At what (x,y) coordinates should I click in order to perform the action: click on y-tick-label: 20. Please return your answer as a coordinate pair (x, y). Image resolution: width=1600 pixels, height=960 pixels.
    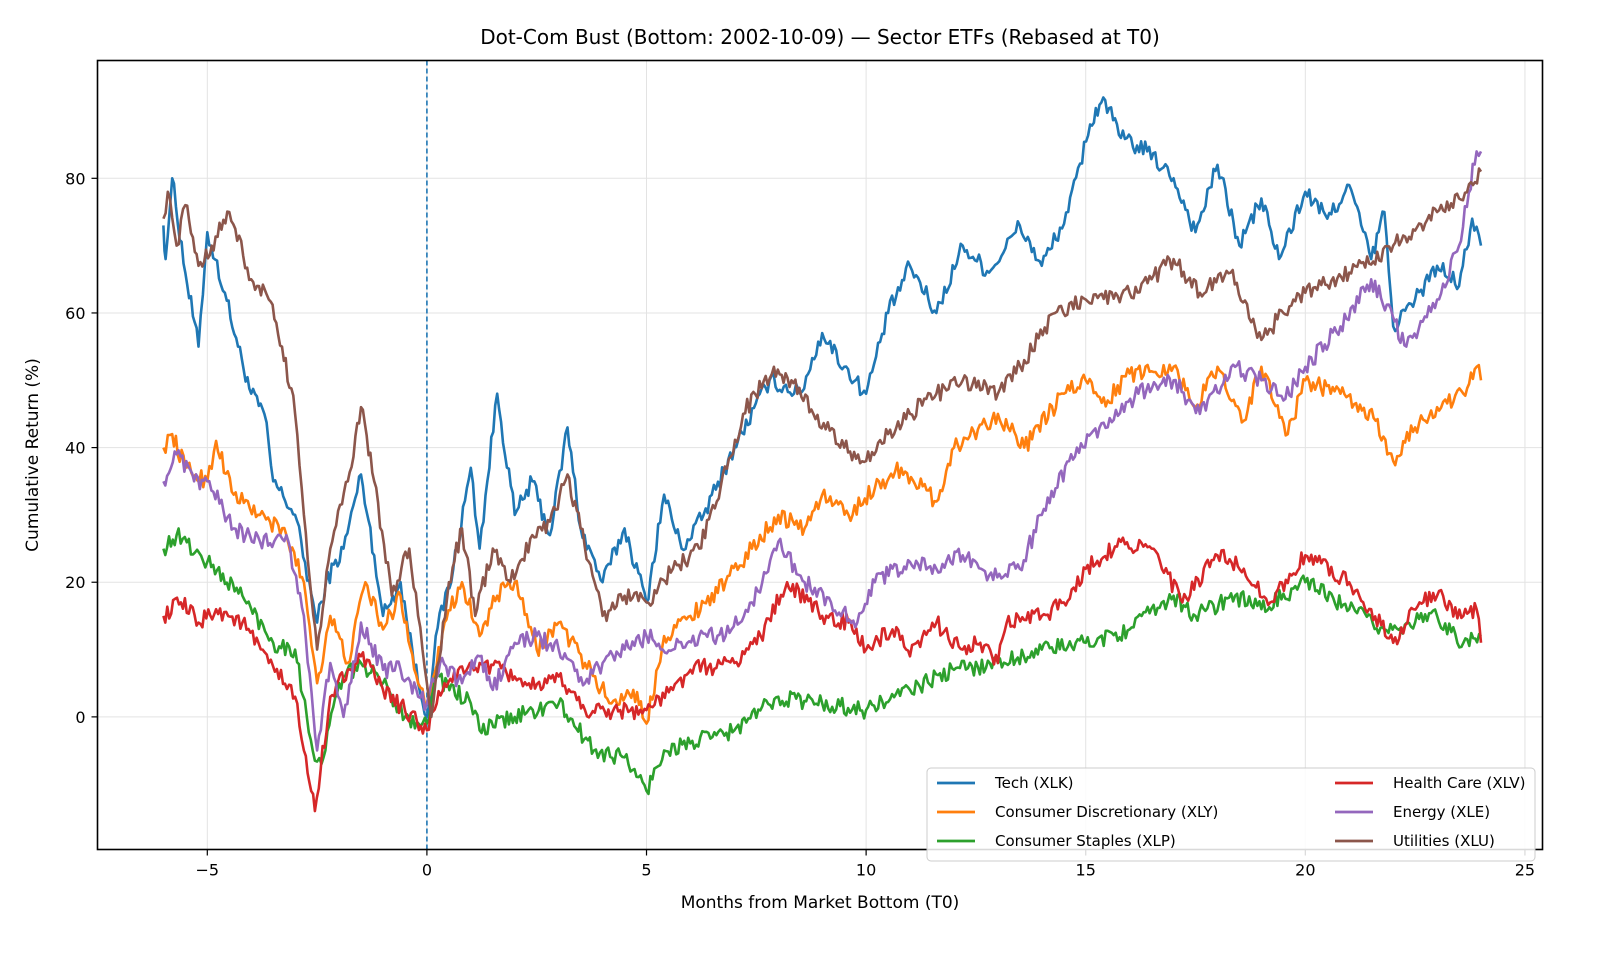
    Looking at the image, I should click on (75, 582).